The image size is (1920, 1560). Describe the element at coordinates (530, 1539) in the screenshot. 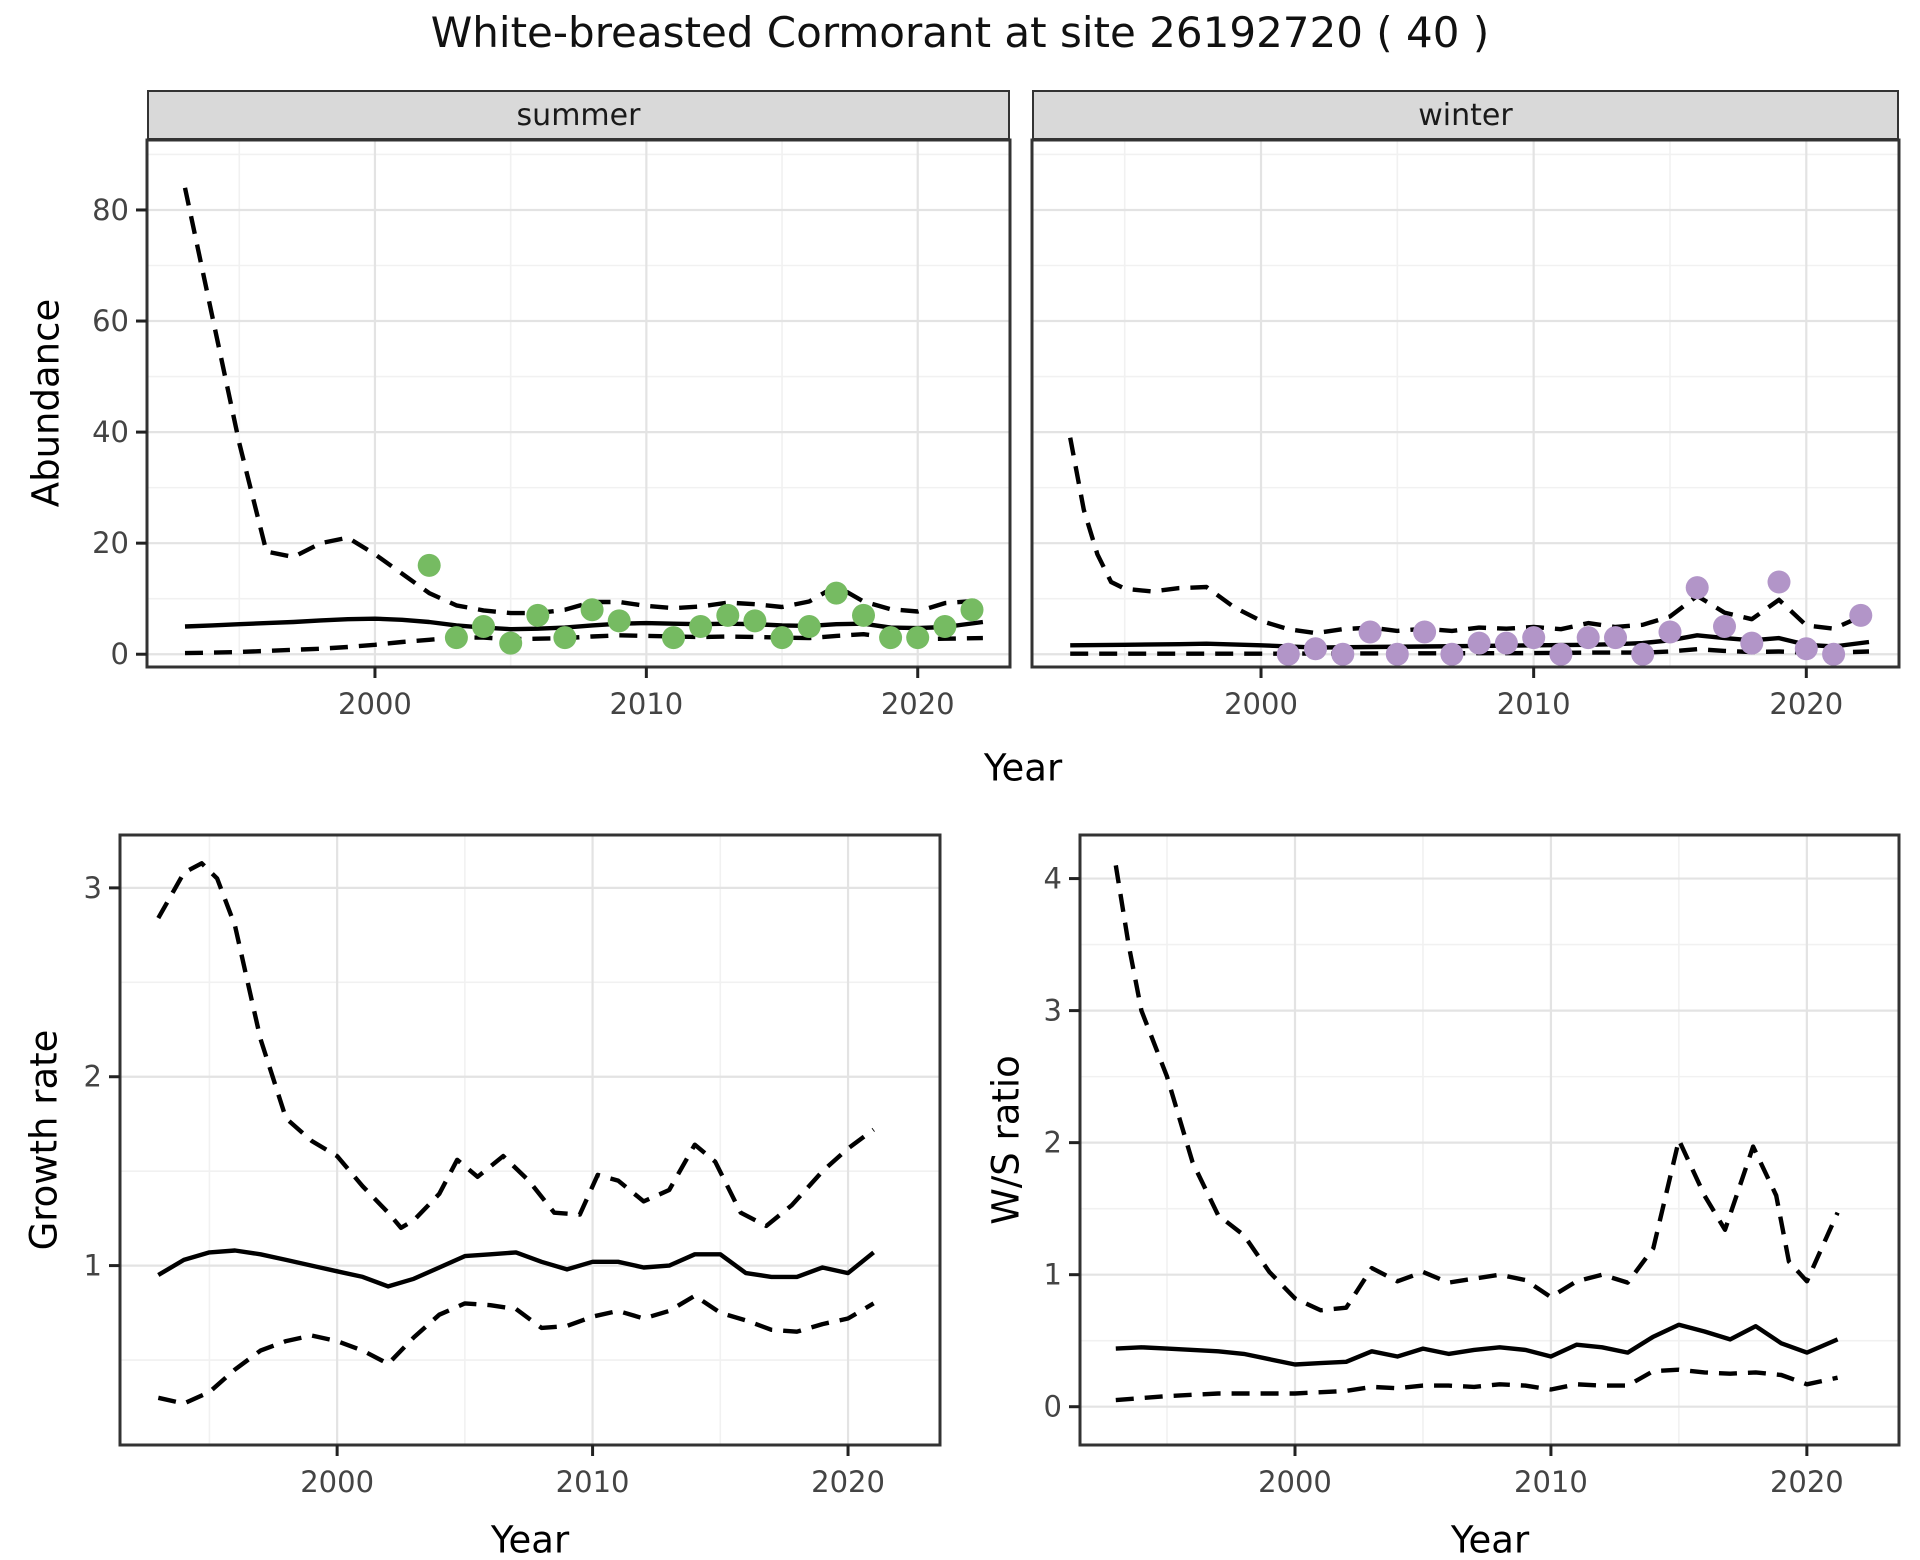

I see `x-axis-title-year-growth: Year` at that location.